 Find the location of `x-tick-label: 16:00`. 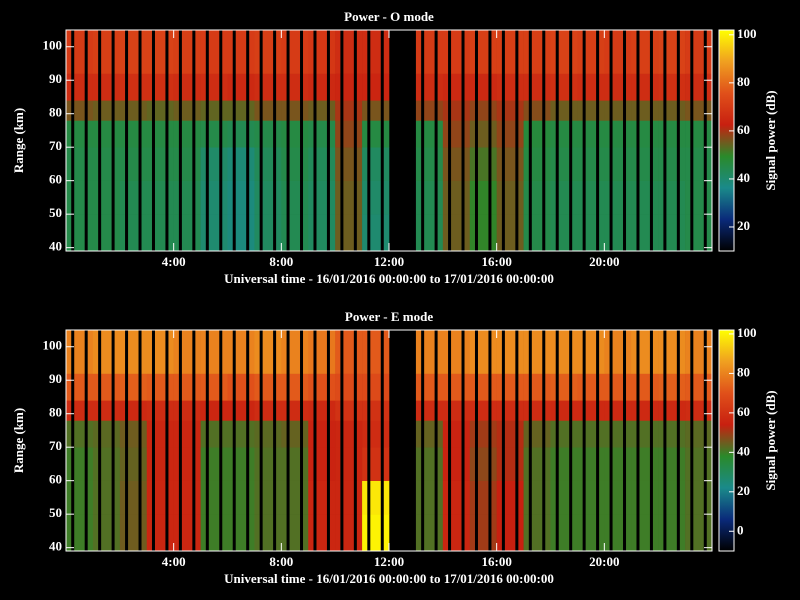

x-tick-label: 16:00 is located at coordinates (496, 261).